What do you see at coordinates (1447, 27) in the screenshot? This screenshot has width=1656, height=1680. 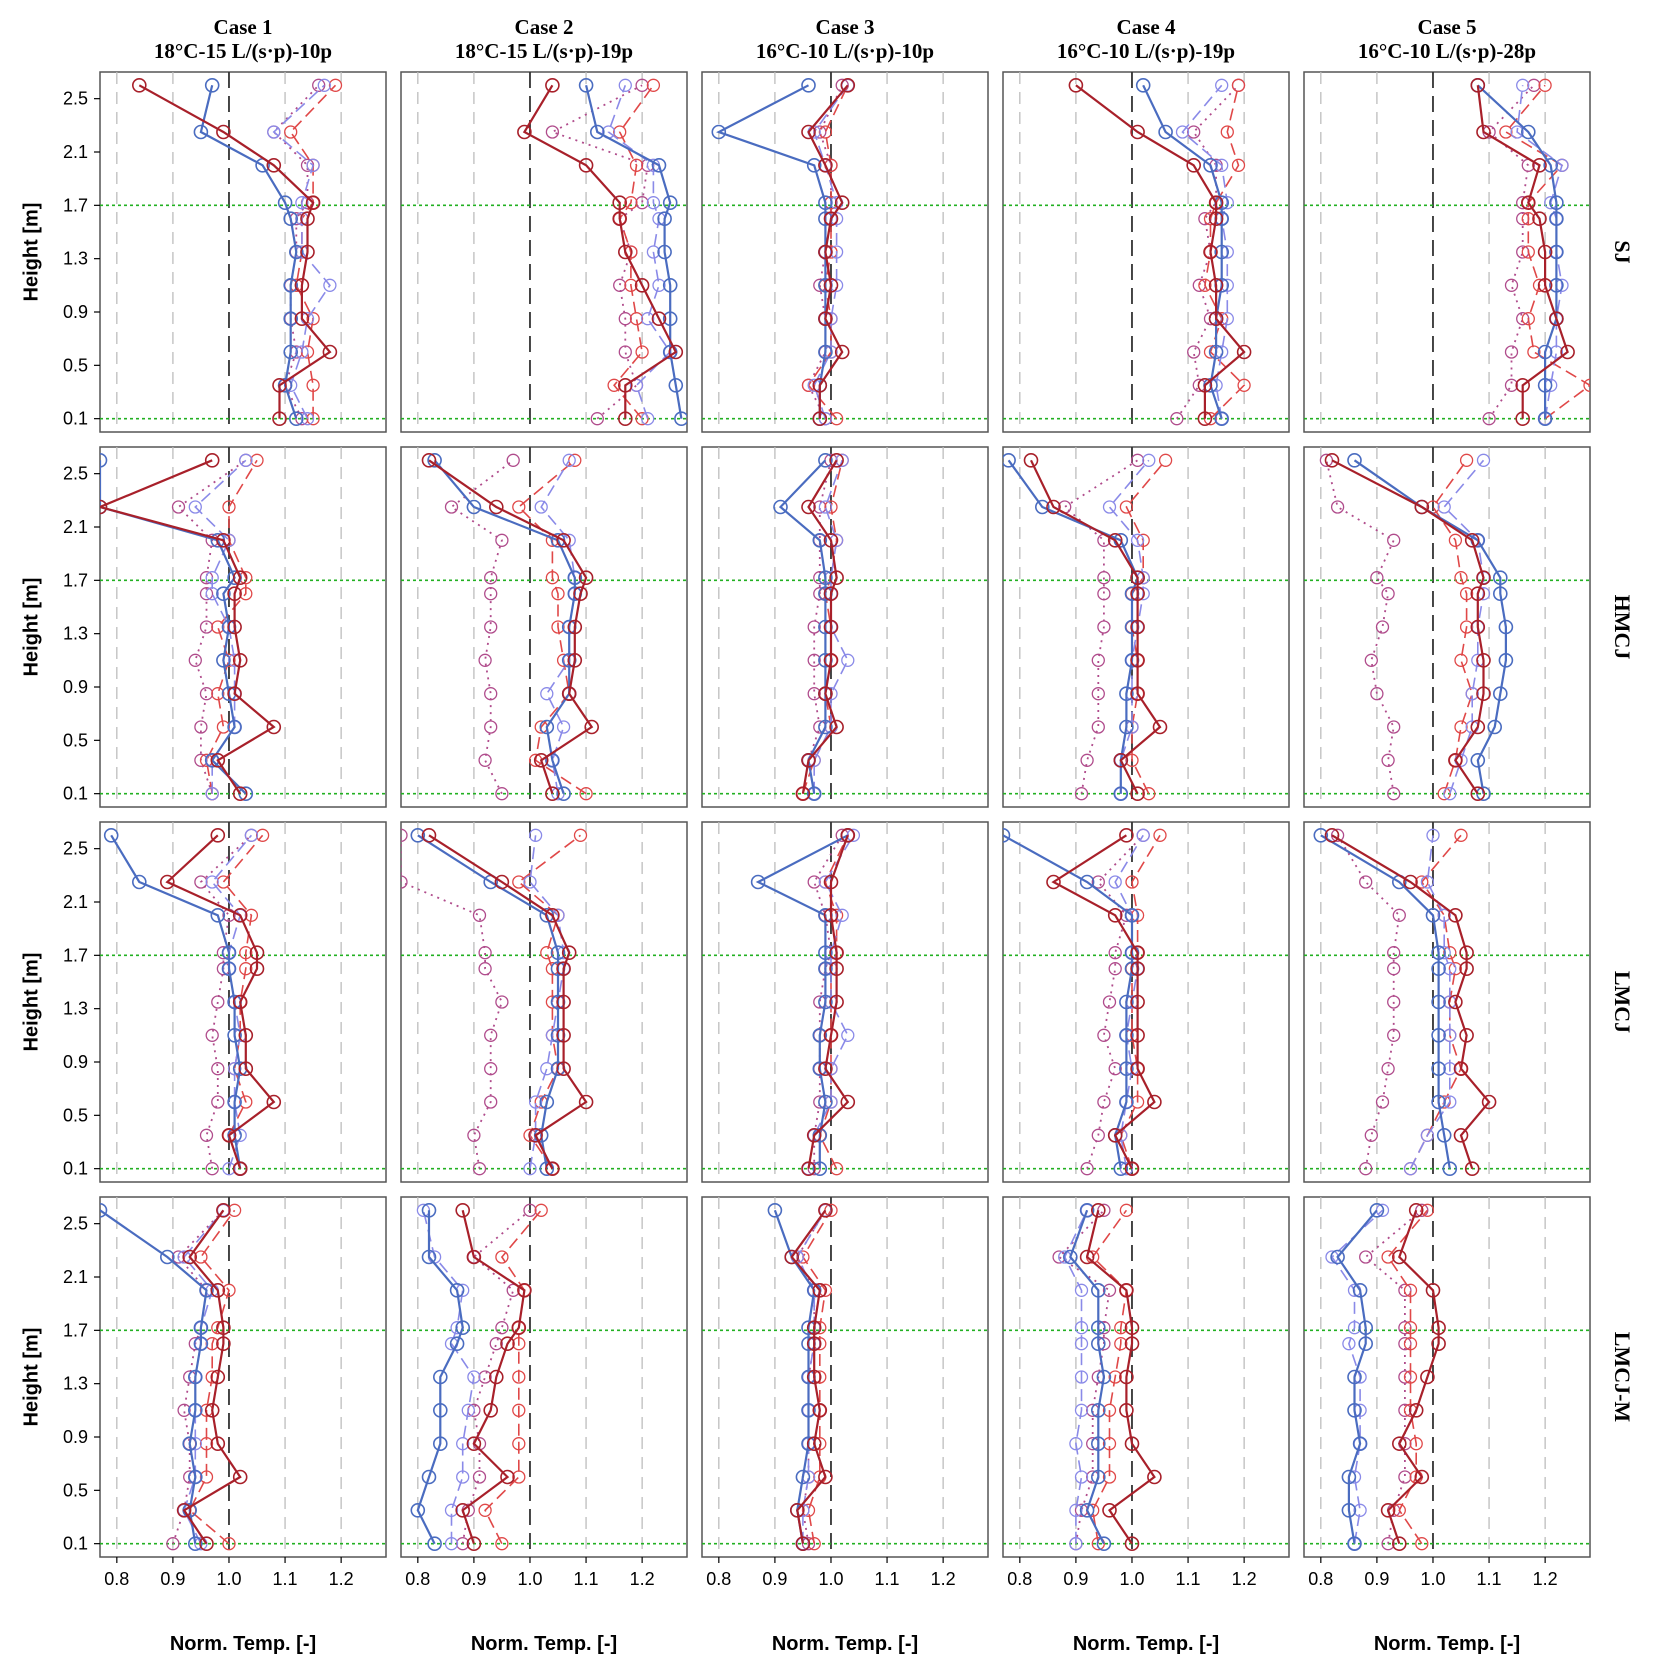 I see `column-title-case: Case 5` at bounding box center [1447, 27].